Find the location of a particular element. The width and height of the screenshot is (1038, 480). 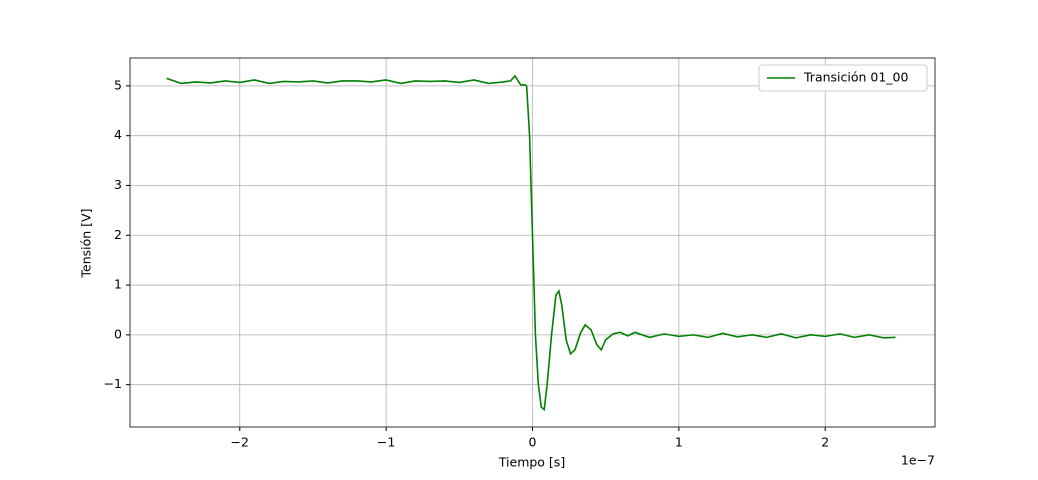

x-axis-label: Tiempo [s] is located at coordinates (531, 462).